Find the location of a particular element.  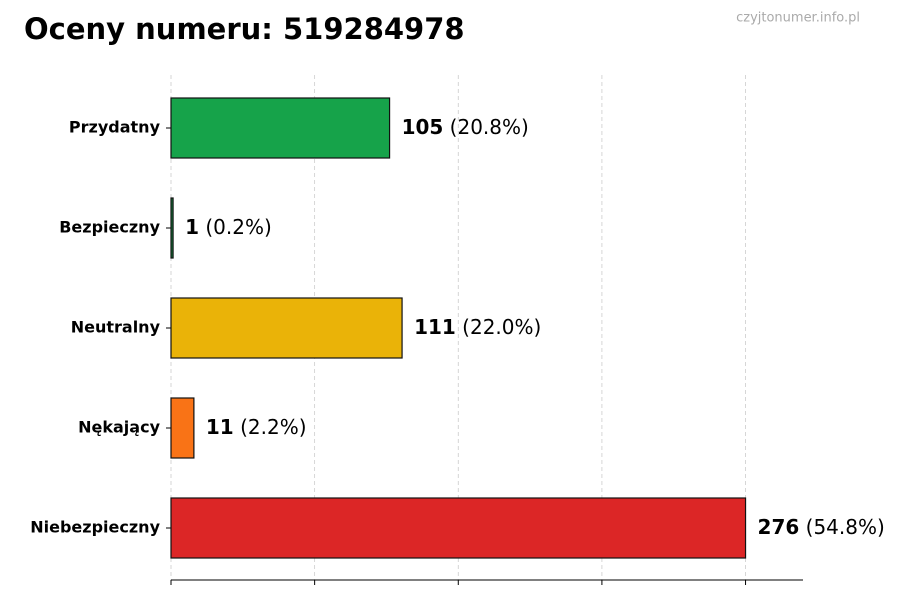

data-label: 111 (22.0%) is located at coordinates (477, 327).